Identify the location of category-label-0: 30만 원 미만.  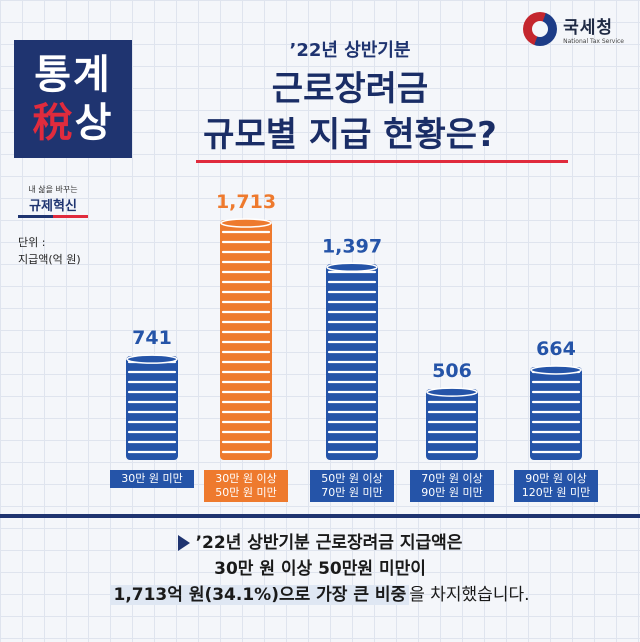
(152, 479).